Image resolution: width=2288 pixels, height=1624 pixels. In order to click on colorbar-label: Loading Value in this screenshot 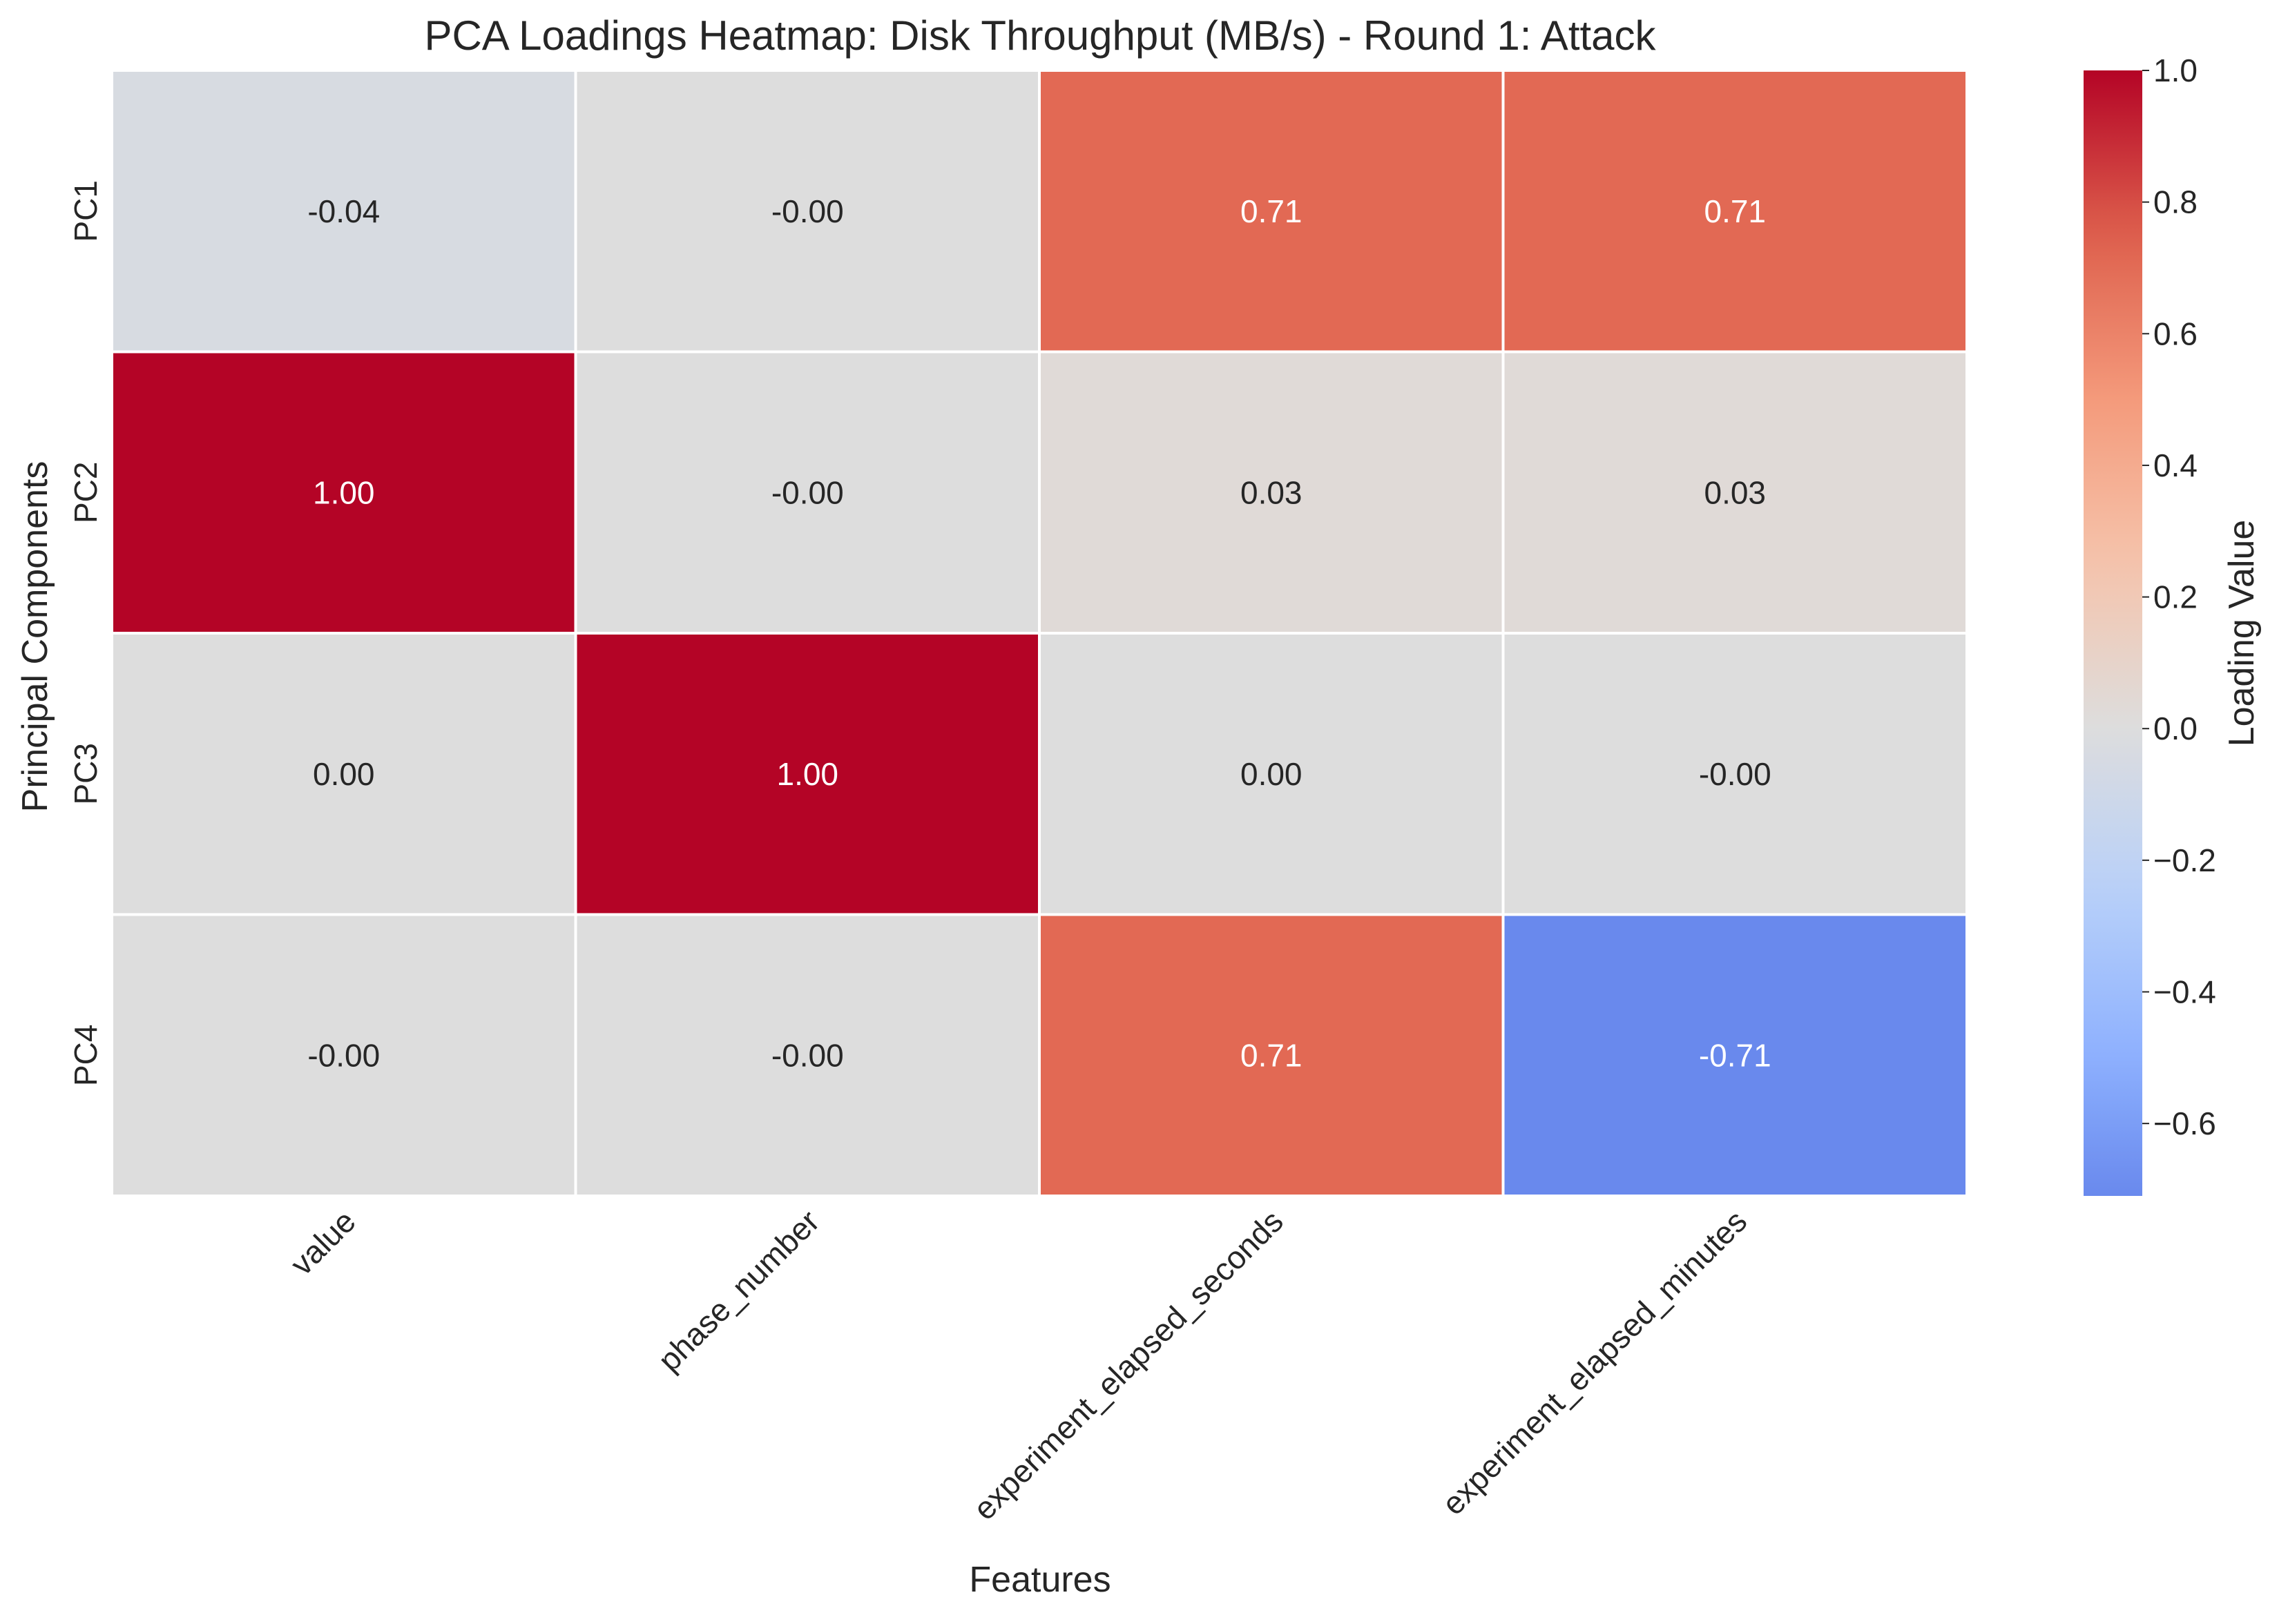, I will do `click(2242, 633)`.